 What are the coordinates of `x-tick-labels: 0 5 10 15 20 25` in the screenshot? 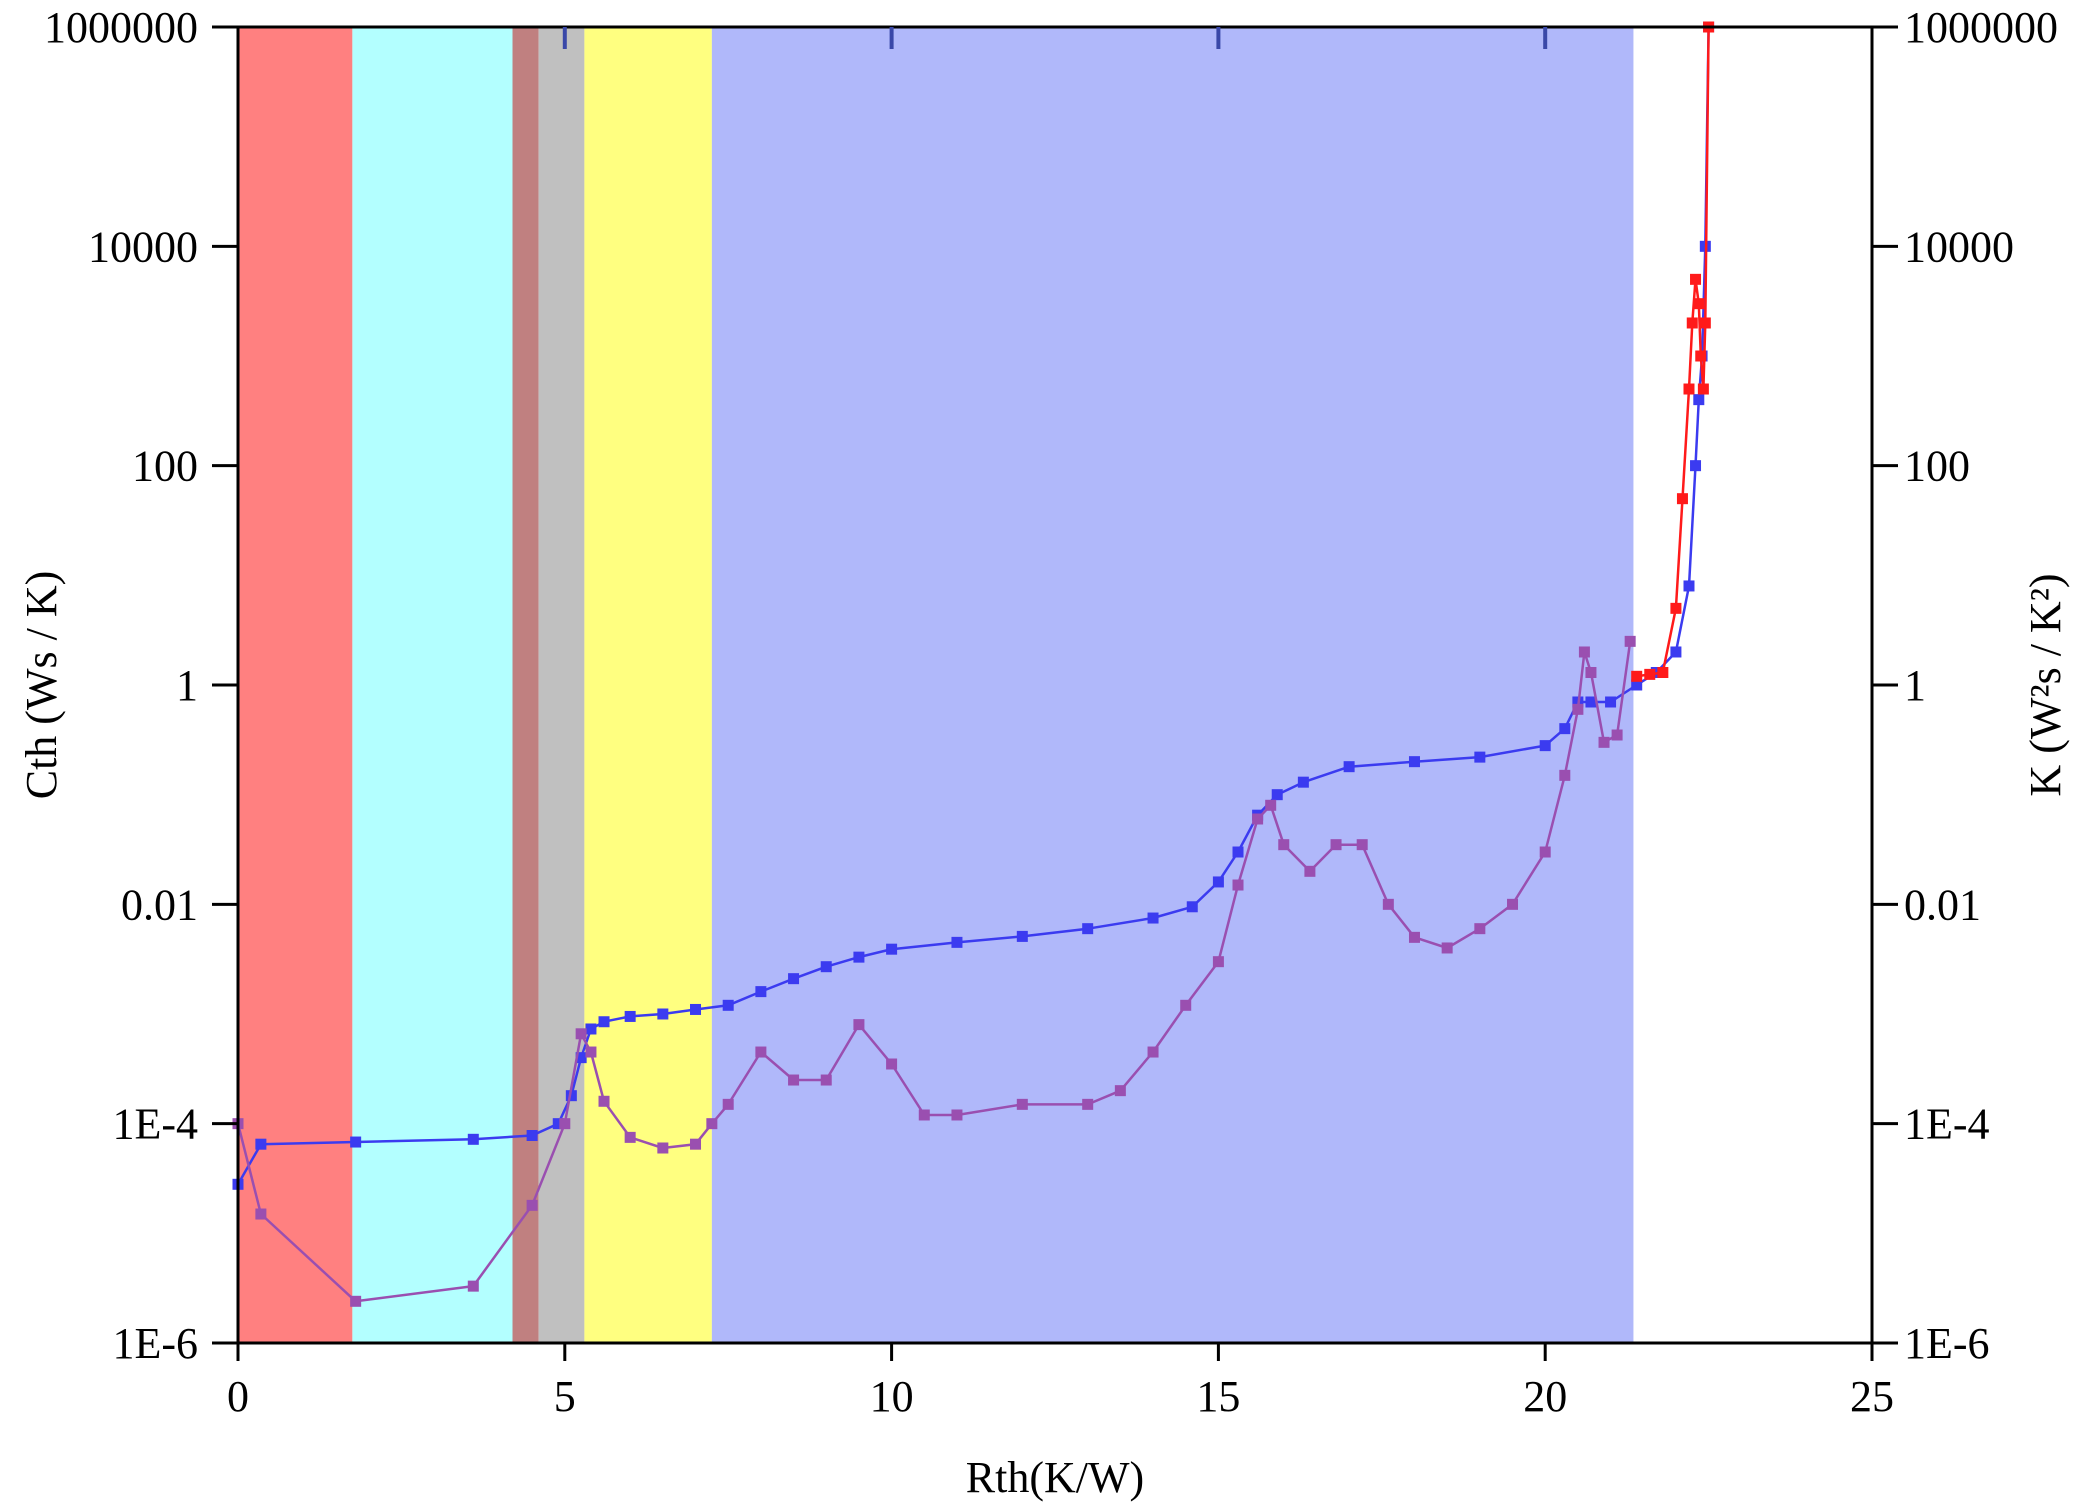 It's located at (1060, 1396).